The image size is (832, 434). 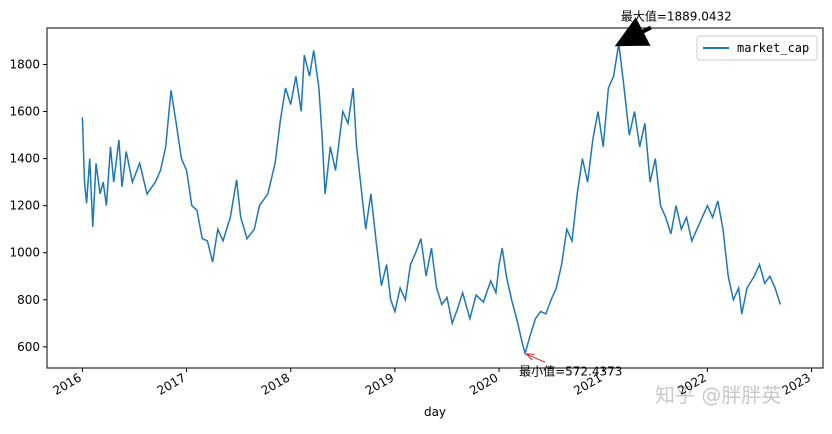 I want to click on annotation: 最小值=572.4373, so click(x=570, y=370).